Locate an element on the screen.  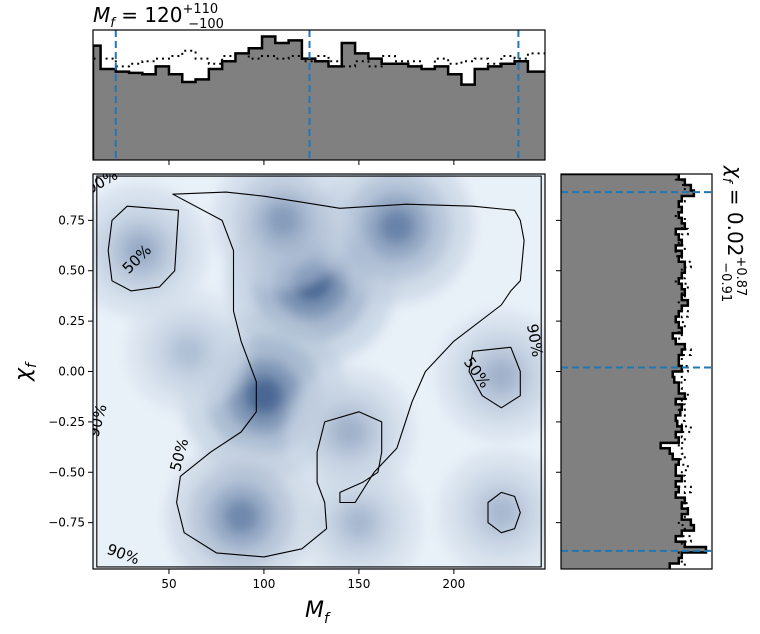
y-tick-label: 0.25 is located at coordinates (71, 321).